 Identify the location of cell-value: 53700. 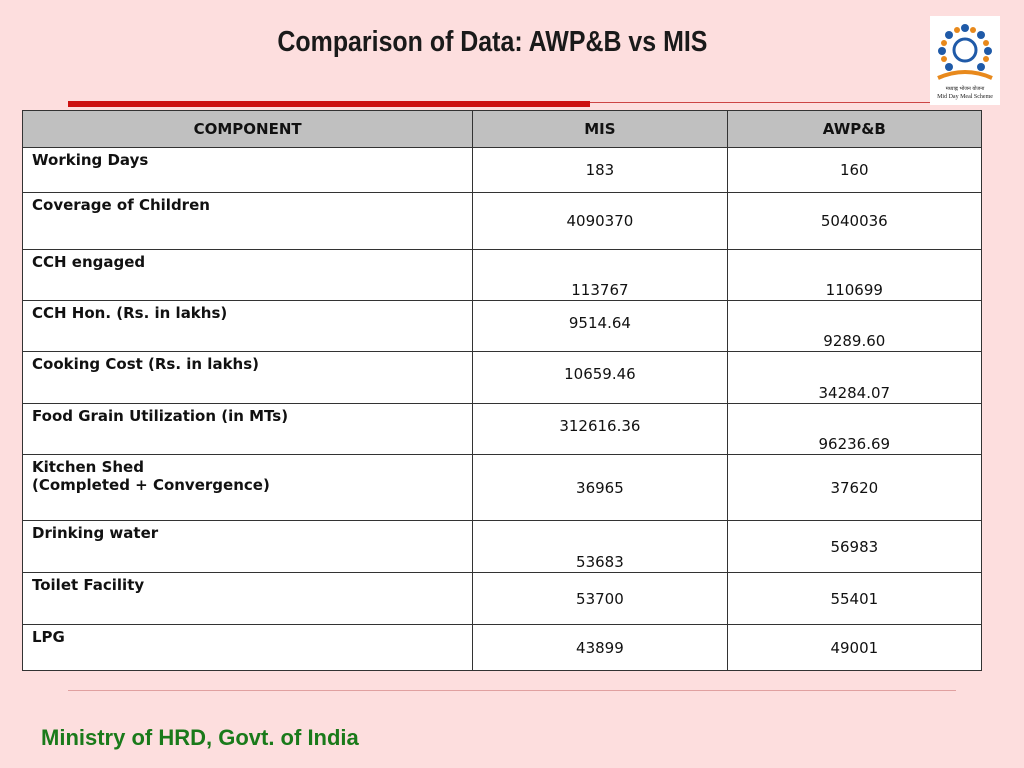
(600, 598).